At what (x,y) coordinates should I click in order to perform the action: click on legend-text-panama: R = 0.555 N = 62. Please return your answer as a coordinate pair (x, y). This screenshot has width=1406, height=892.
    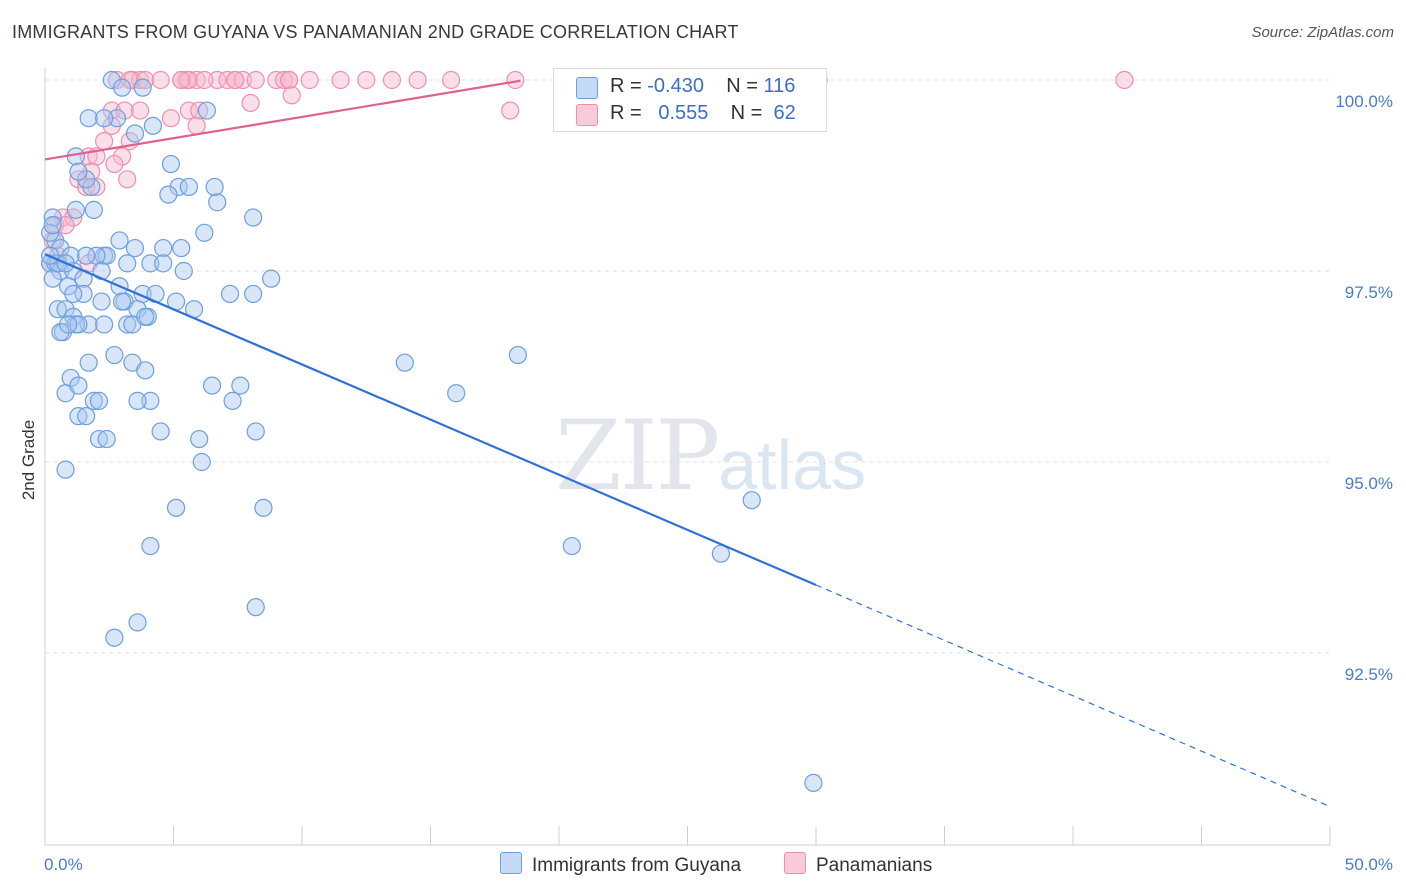
    Looking at the image, I should click on (703, 113).